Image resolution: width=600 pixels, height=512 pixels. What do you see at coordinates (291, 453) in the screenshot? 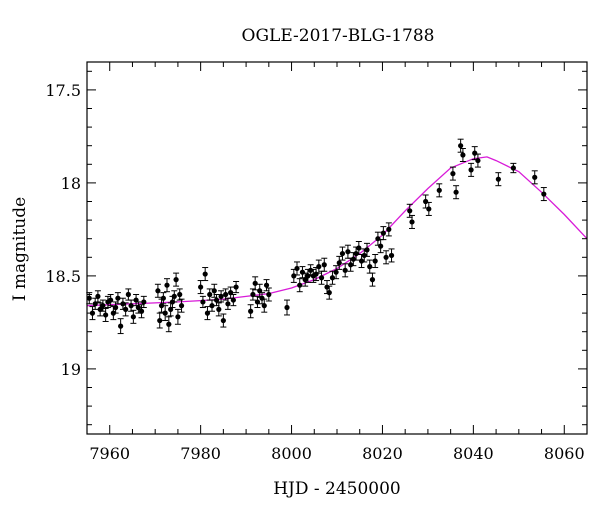
I see `x-tick-label: 8000` at bounding box center [291, 453].